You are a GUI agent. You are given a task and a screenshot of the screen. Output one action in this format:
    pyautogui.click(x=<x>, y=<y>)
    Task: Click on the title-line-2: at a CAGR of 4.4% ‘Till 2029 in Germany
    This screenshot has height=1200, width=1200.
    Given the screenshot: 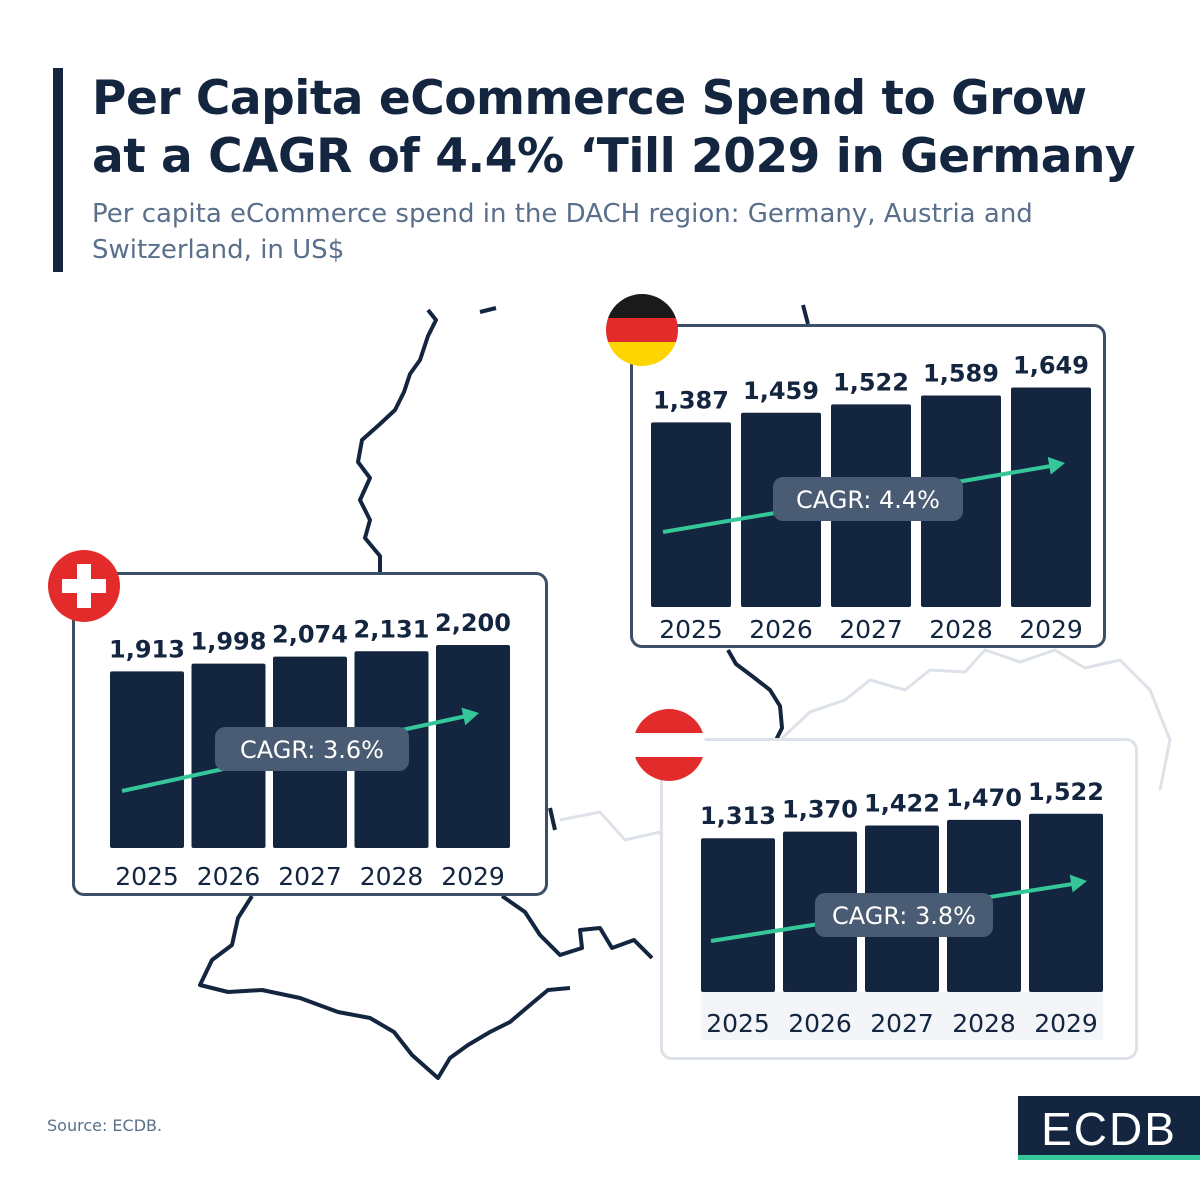 What is the action you would take?
    pyautogui.click(x=614, y=156)
    